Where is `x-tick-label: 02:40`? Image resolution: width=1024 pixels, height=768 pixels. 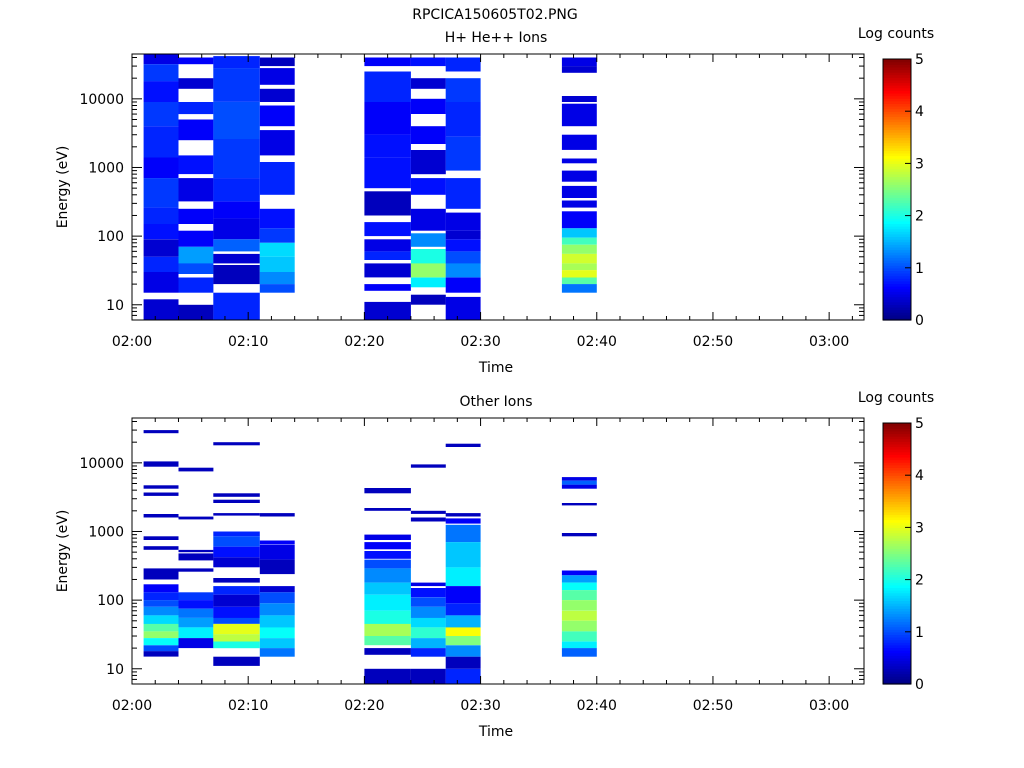 x-tick-label: 02:40 is located at coordinates (597, 706).